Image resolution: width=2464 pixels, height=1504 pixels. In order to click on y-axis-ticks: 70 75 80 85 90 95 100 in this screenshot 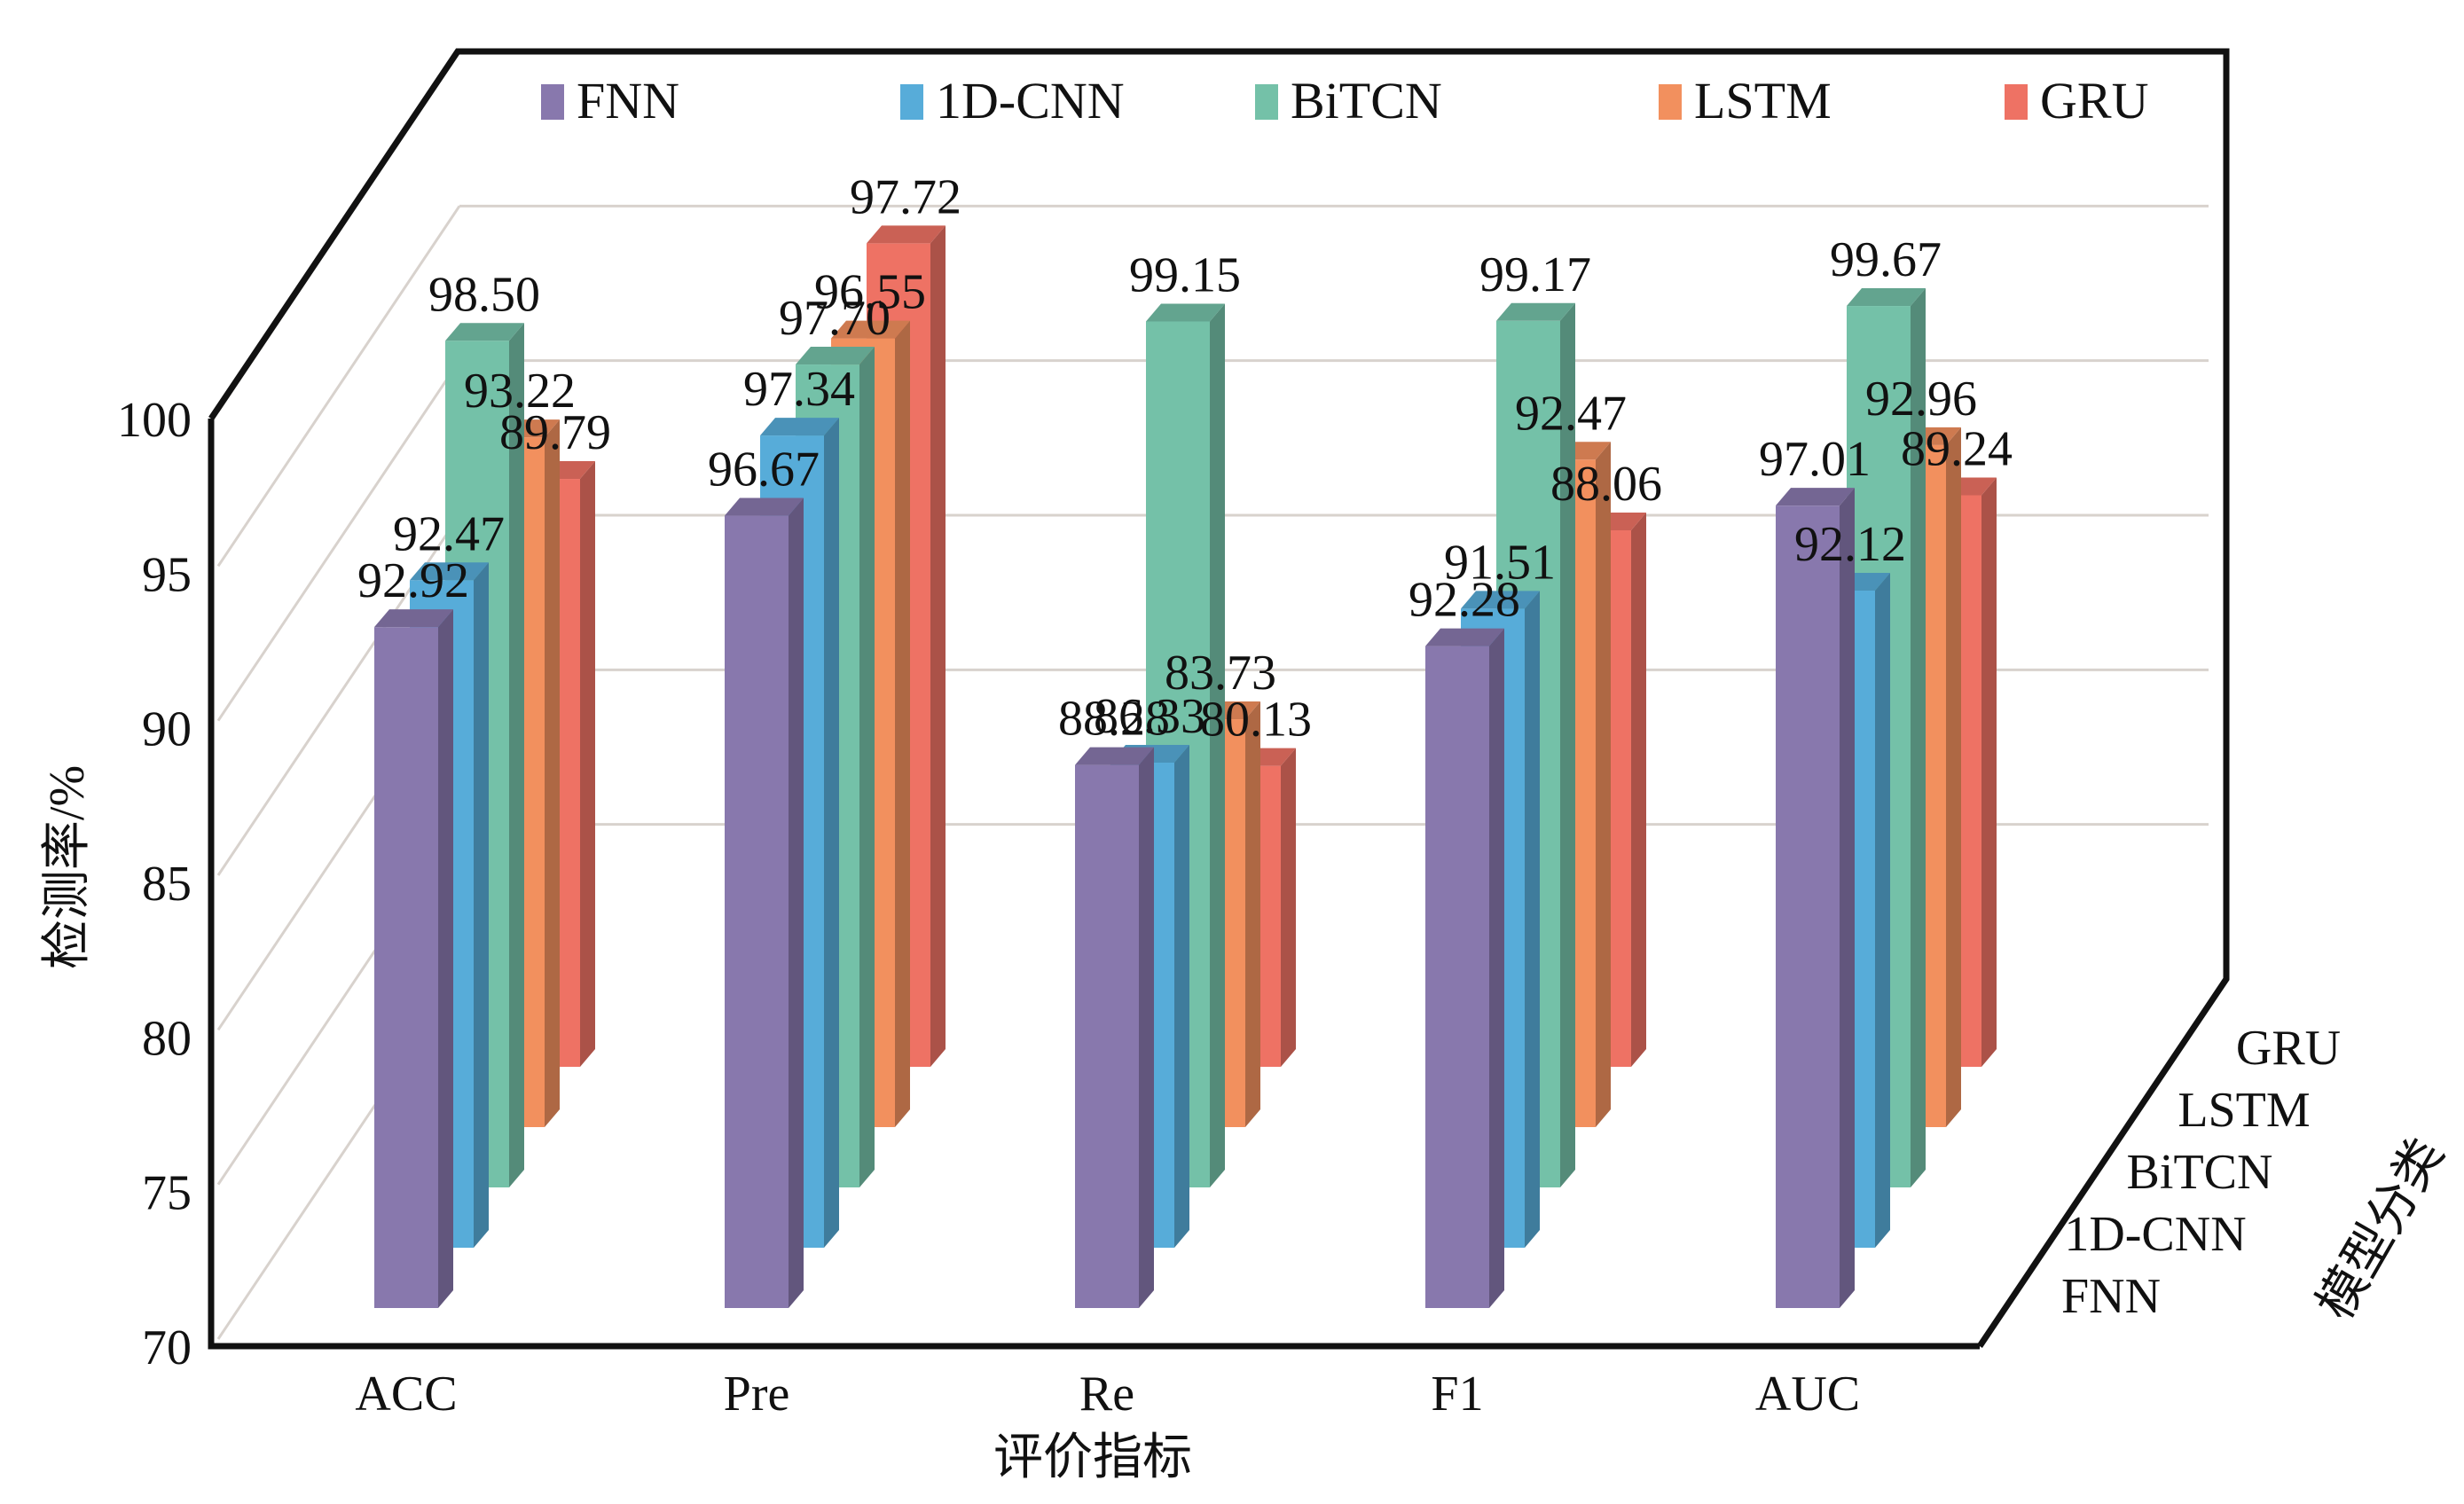, I will do `click(154, 884)`.